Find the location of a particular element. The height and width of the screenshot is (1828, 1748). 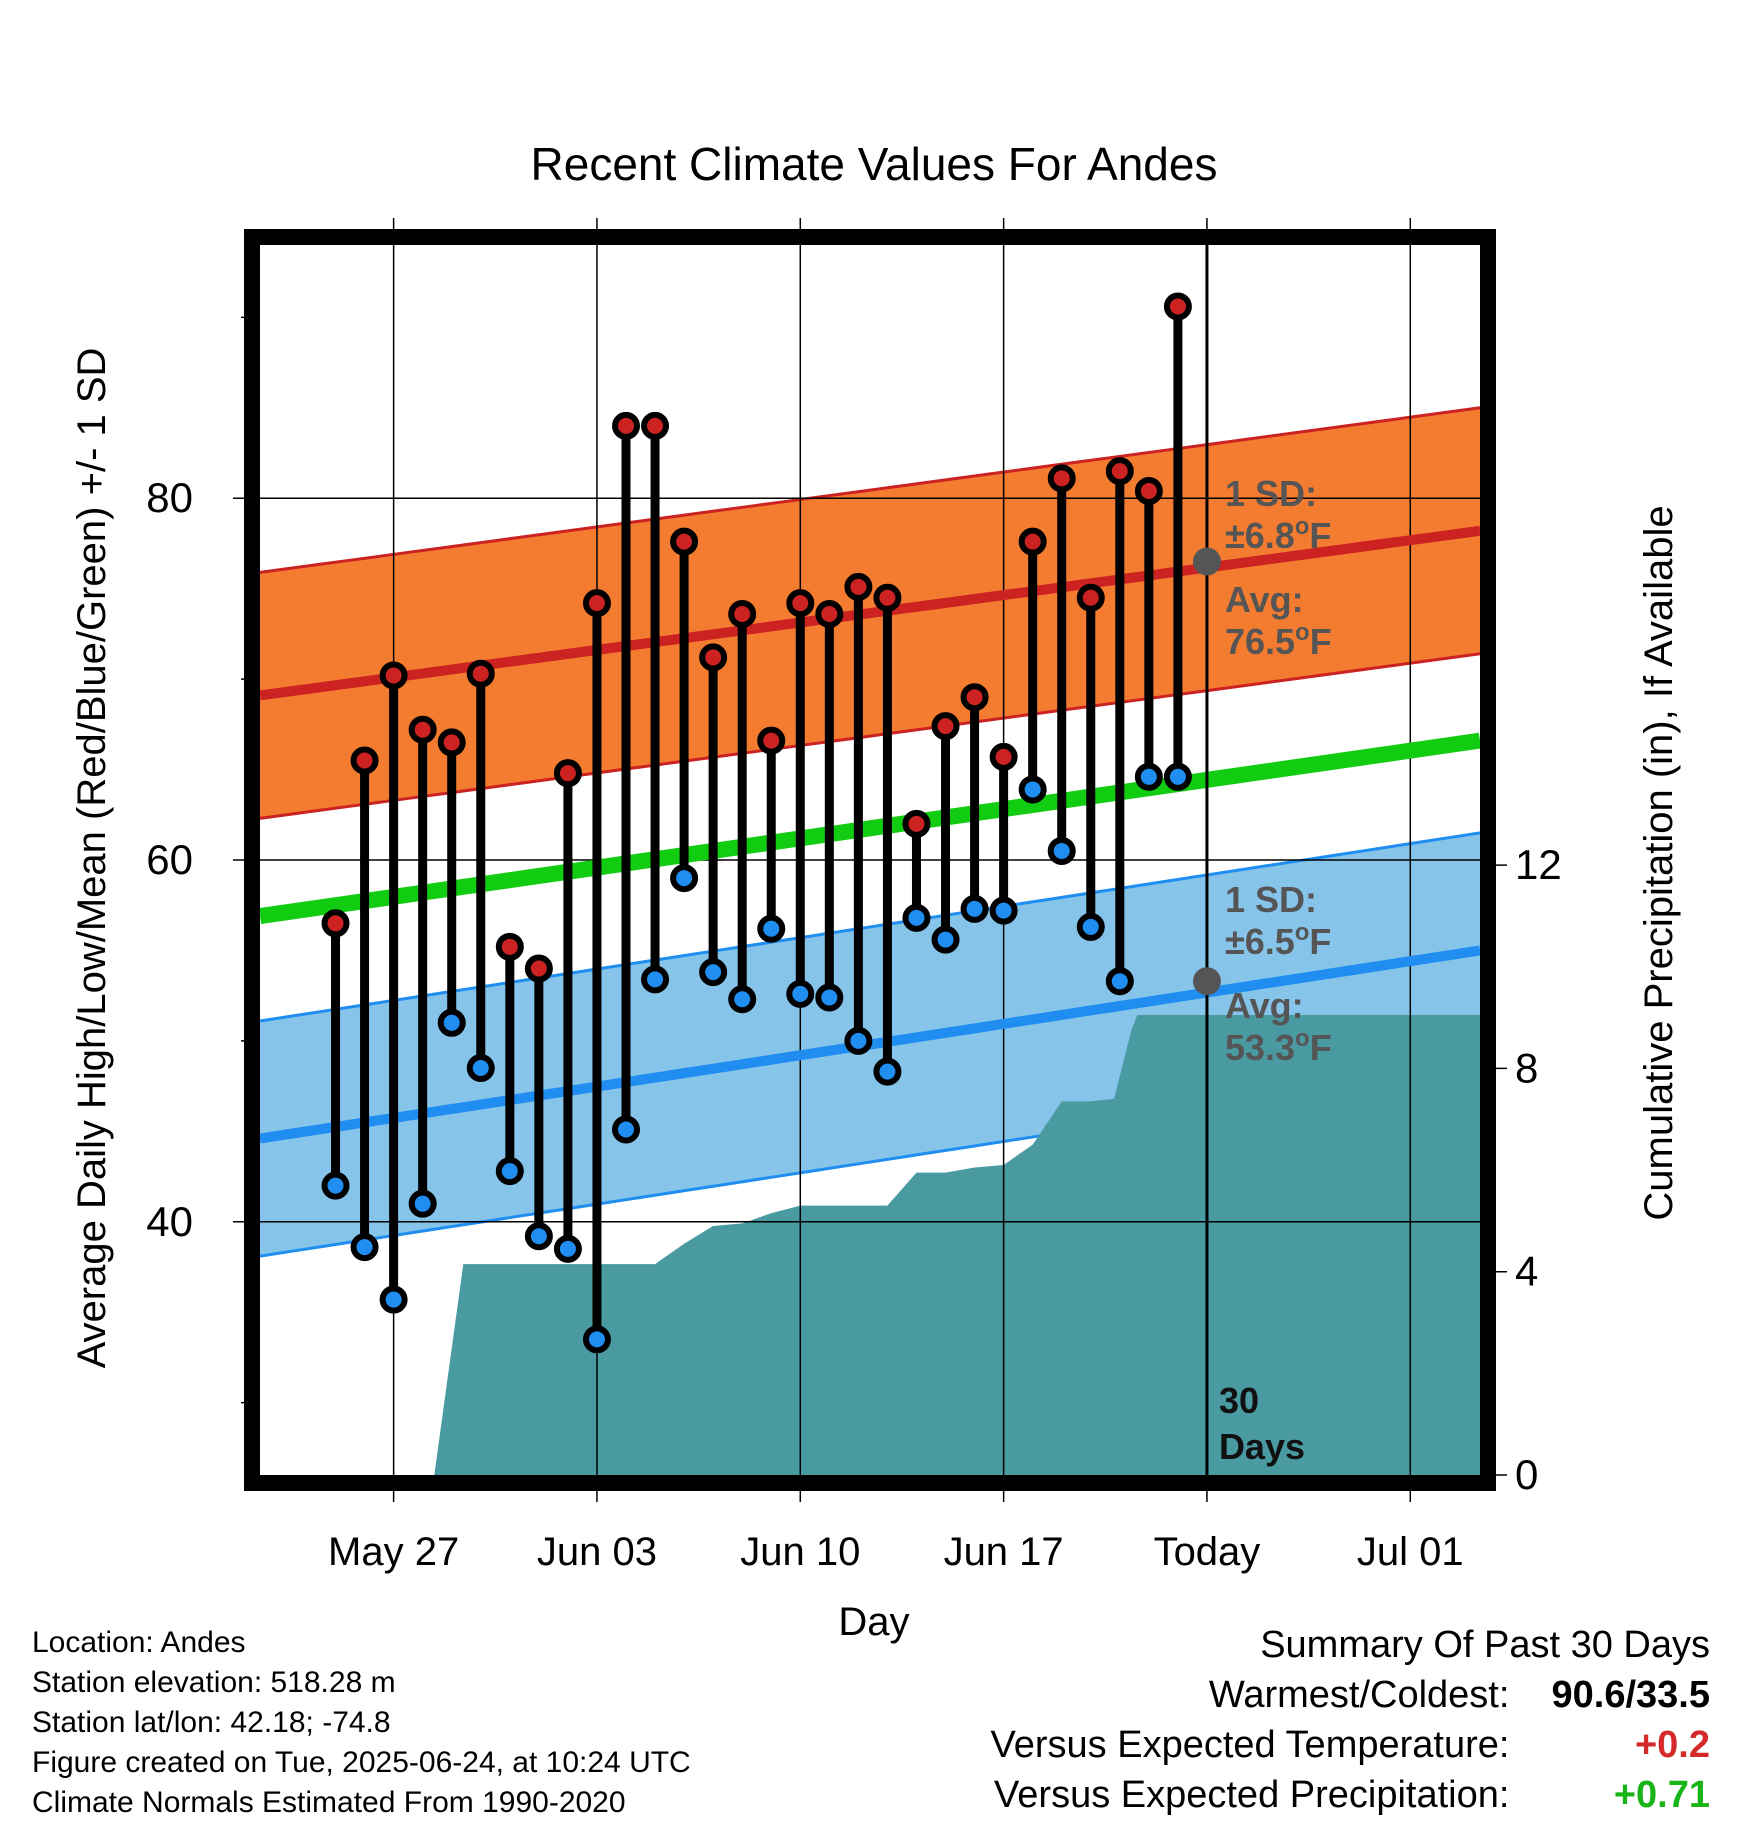

high-avg-label-line2: 76.5oF is located at coordinates (1278, 640).